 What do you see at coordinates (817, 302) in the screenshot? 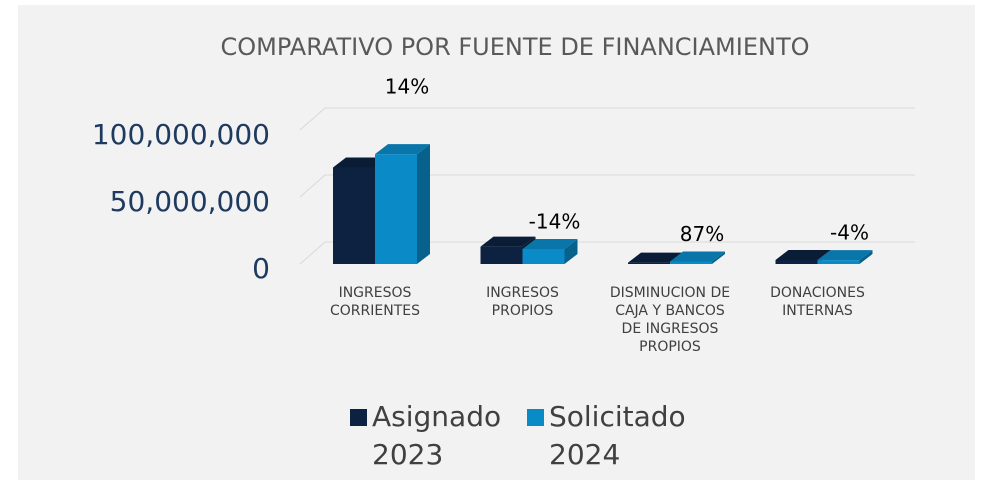
I see `x-tick-label: DONACIONES INTERNAS` at bounding box center [817, 302].